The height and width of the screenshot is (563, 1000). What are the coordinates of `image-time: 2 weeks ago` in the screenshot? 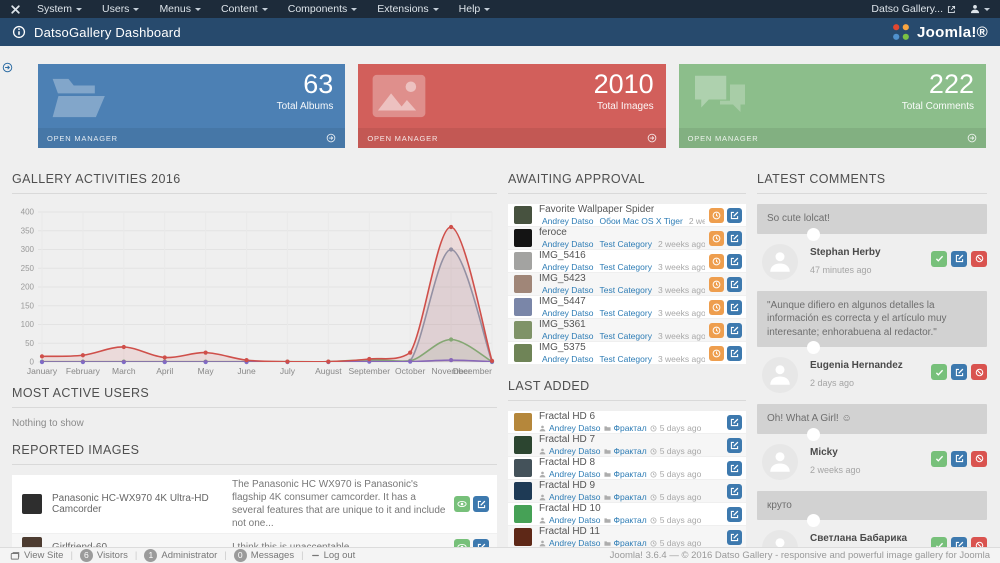 It's located at (696, 221).